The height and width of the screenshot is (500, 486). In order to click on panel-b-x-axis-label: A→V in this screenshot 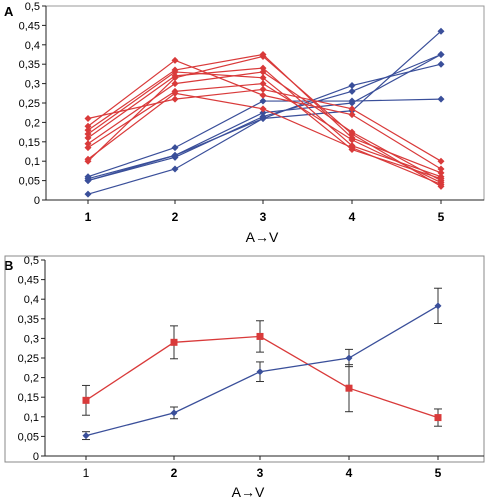, I will do `click(248, 492)`.